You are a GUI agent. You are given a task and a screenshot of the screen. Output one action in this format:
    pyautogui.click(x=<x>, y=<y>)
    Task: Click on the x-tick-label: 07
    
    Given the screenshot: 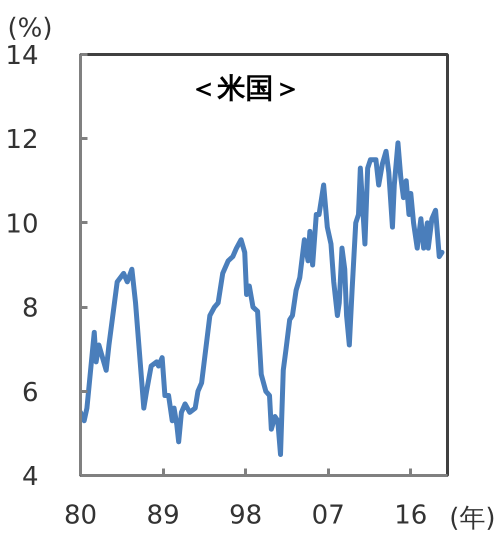 What is the action you would take?
    pyautogui.click(x=328, y=515)
    